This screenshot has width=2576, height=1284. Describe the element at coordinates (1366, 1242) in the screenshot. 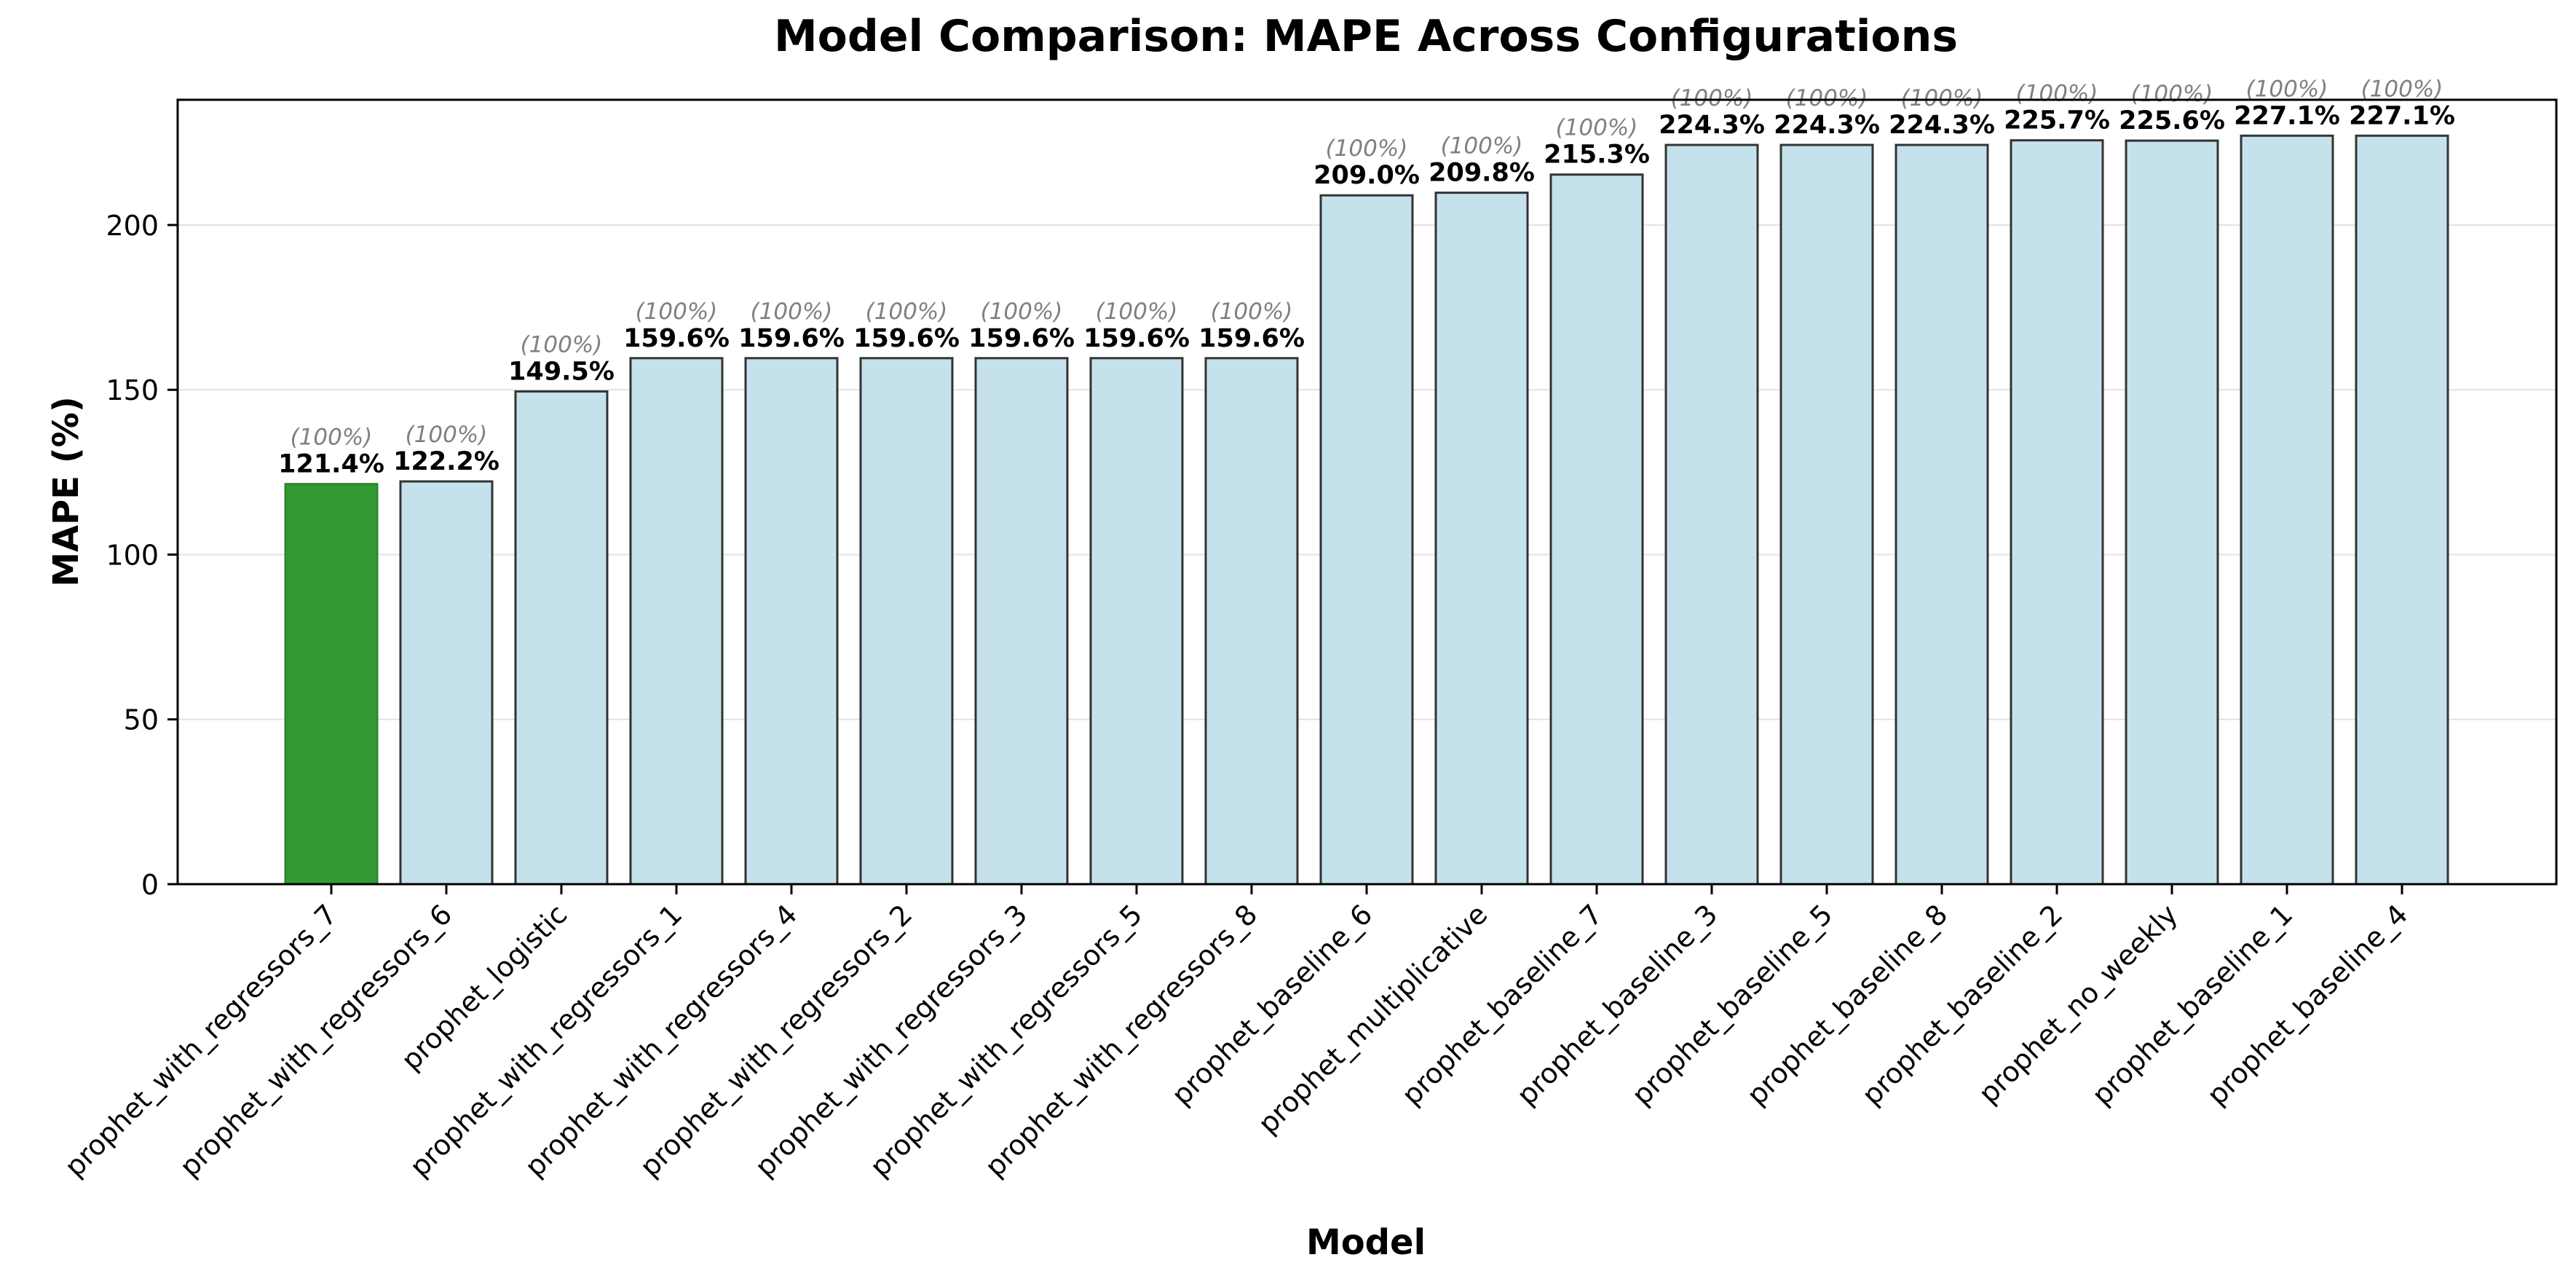

I see `x-axis-label: Model` at that location.